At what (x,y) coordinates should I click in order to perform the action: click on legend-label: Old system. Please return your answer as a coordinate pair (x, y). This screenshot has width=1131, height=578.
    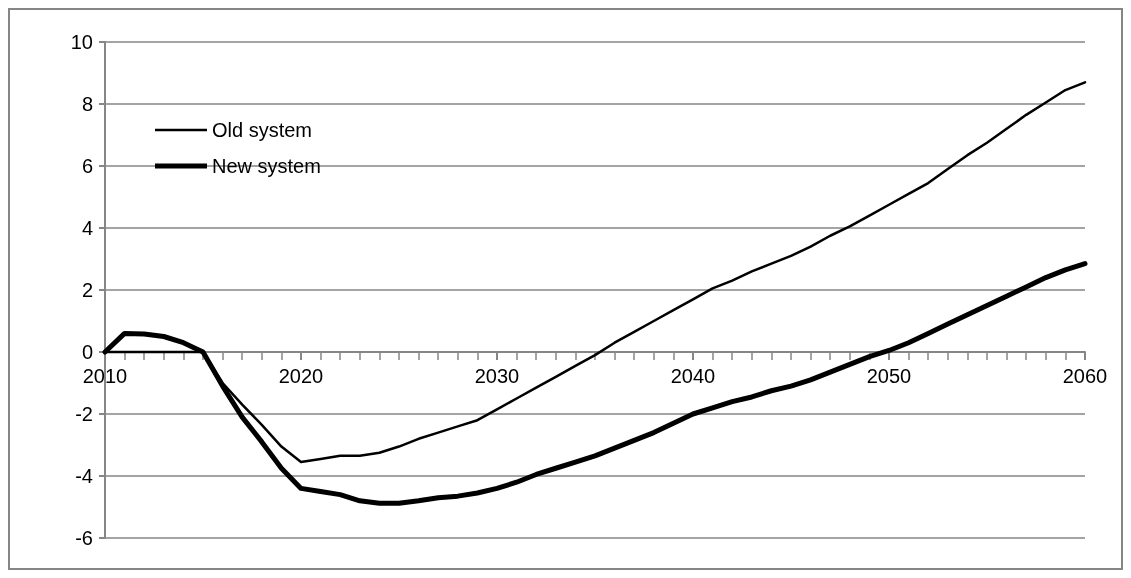
    Looking at the image, I should click on (262, 130).